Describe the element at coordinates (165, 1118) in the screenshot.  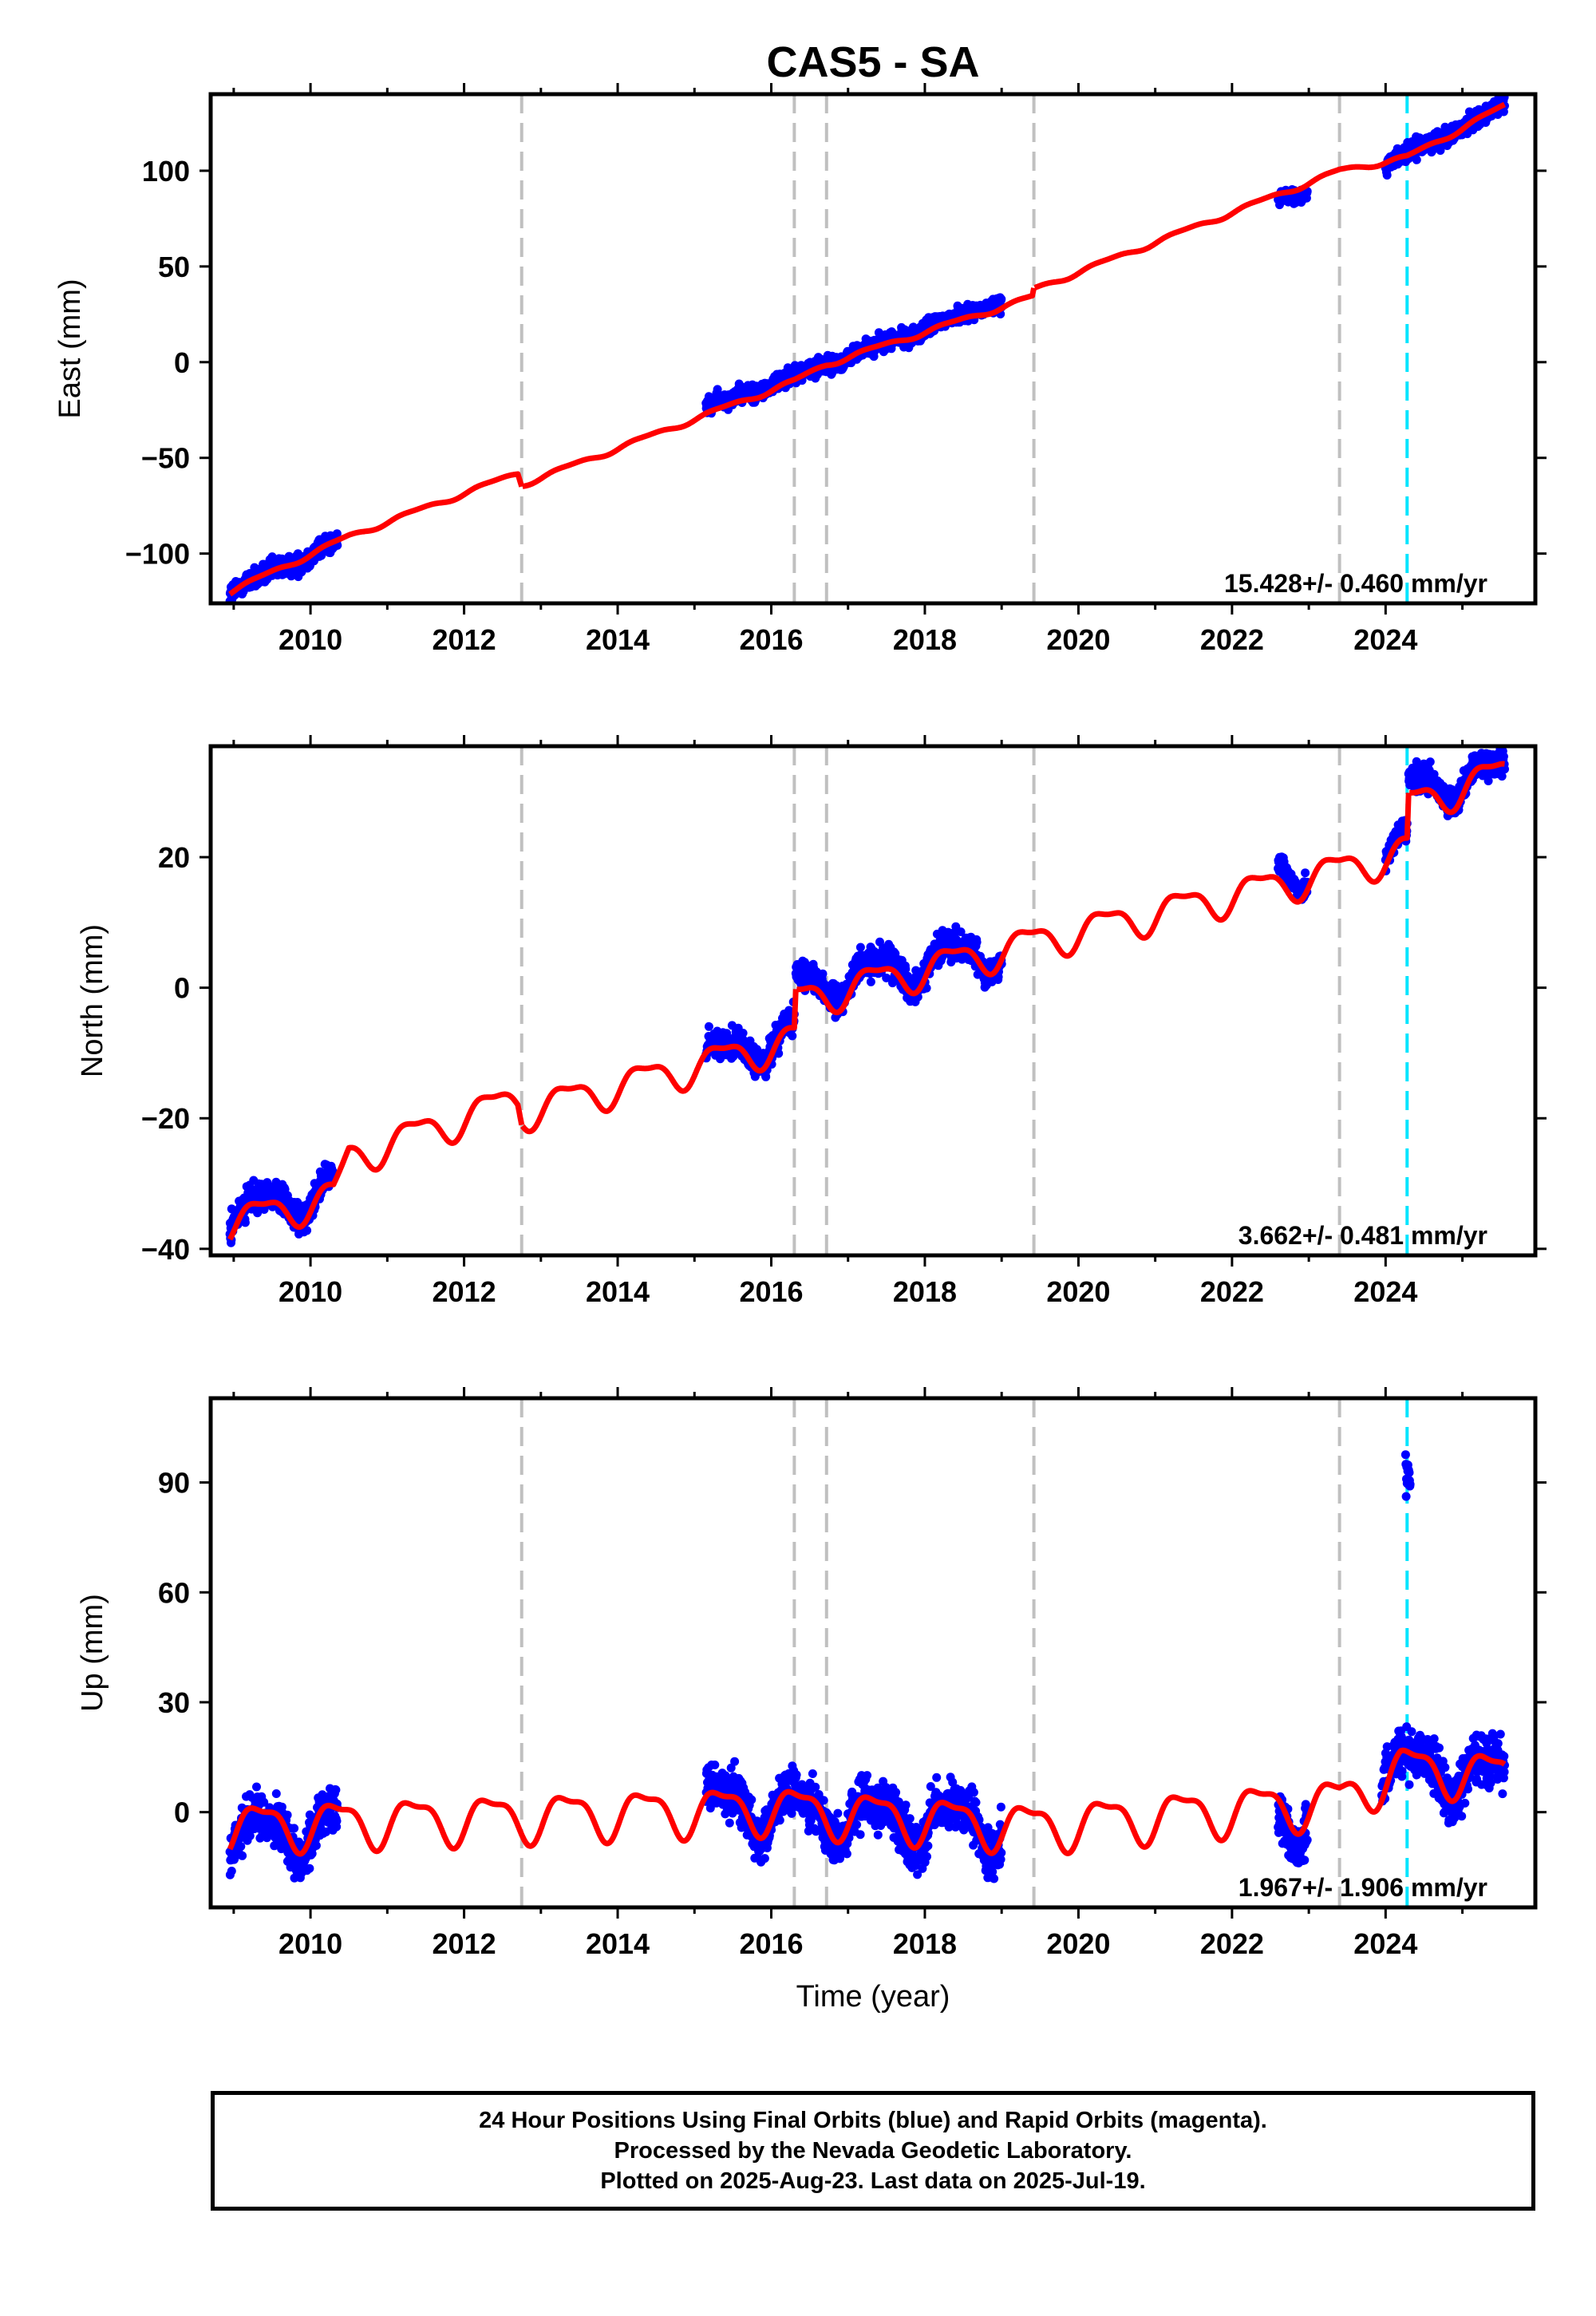
I see `y-tick-label: −20` at that location.